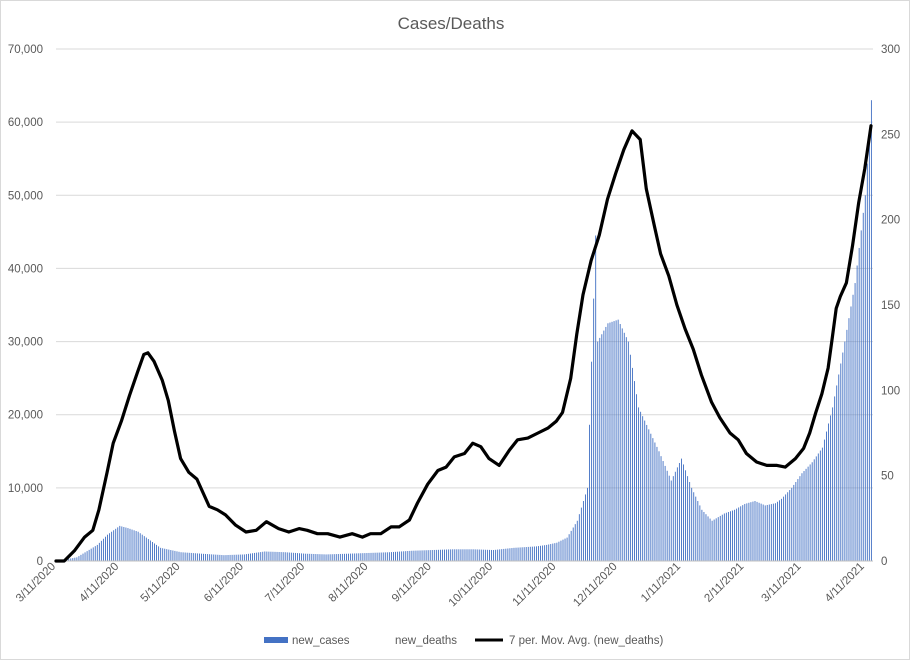 The image size is (910, 664). Describe the element at coordinates (40, 562) in the screenshot. I see `left-tick-label: 0` at that location.